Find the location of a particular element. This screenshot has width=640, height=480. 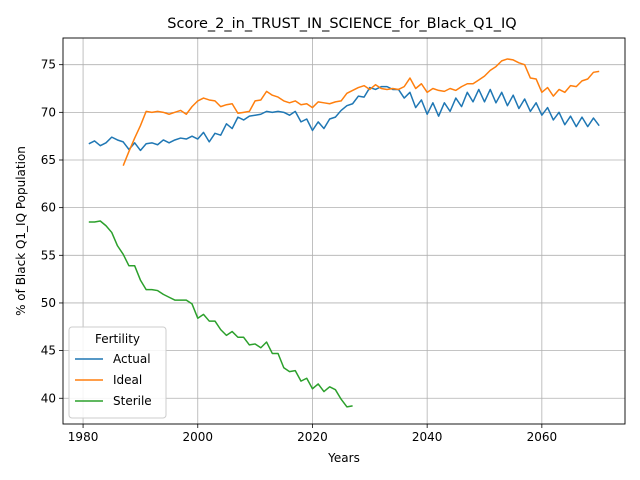

y-tick-label: 70 is located at coordinates (48, 112).